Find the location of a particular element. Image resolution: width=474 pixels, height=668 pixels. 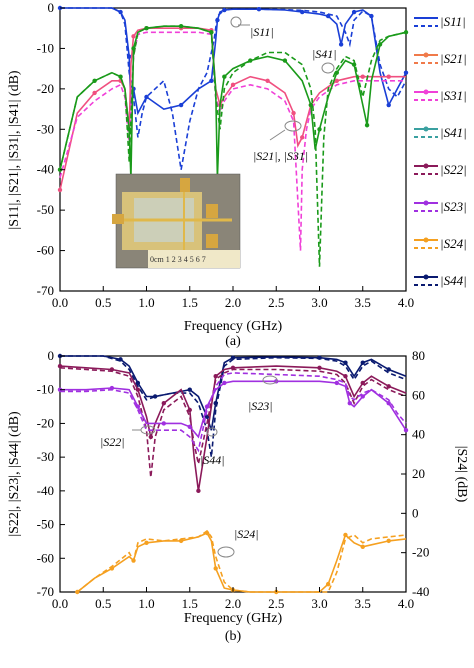

legend-label: |S21| is located at coordinates (453, 58).